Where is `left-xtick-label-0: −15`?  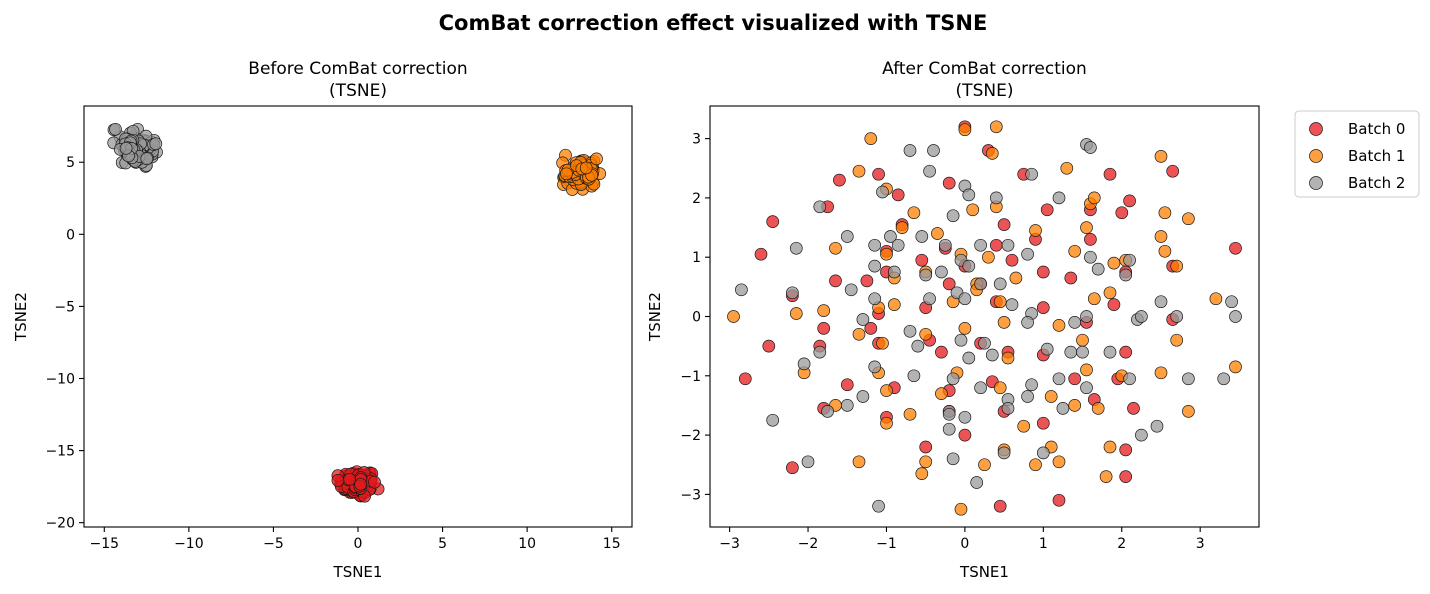 left-xtick-label-0: −15 is located at coordinates (105, 544).